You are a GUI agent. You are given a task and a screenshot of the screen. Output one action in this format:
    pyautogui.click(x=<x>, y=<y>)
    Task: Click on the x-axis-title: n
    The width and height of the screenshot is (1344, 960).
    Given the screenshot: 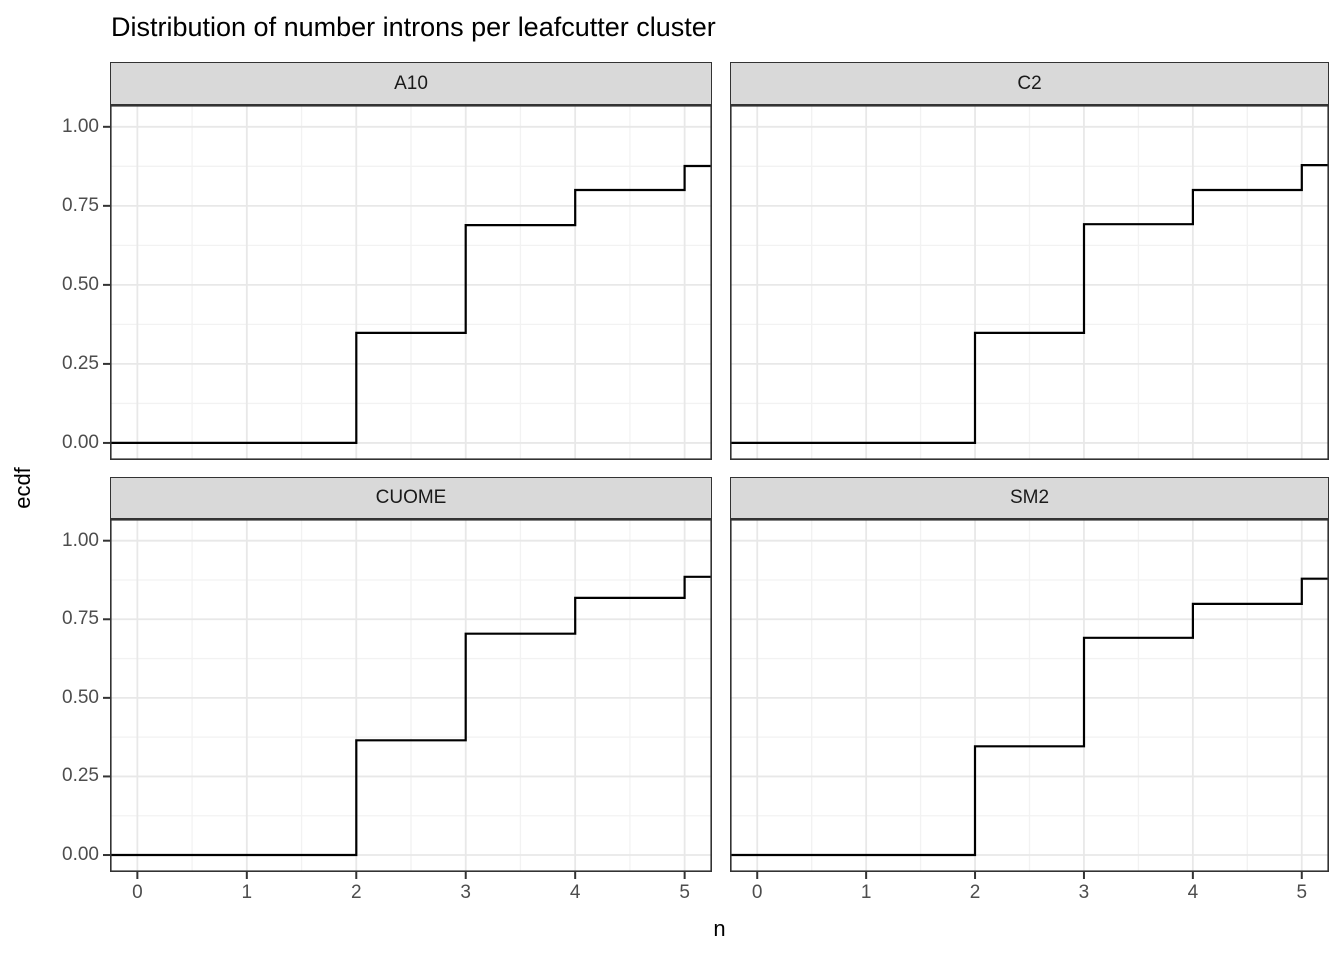 What is the action you would take?
    pyautogui.click(x=719, y=928)
    